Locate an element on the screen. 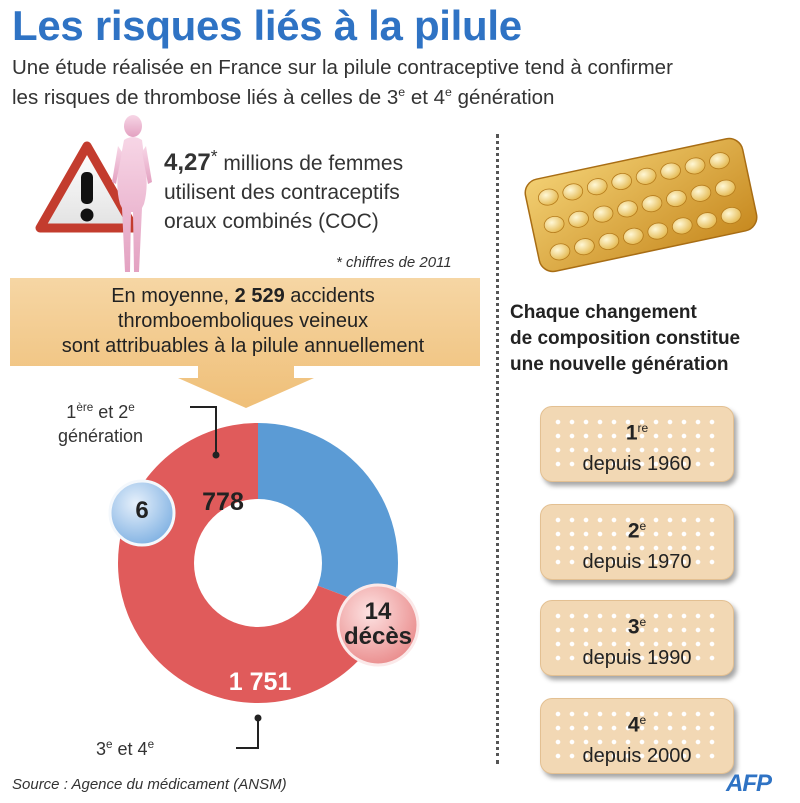  stat-number: 4,27 is located at coordinates (187, 162).